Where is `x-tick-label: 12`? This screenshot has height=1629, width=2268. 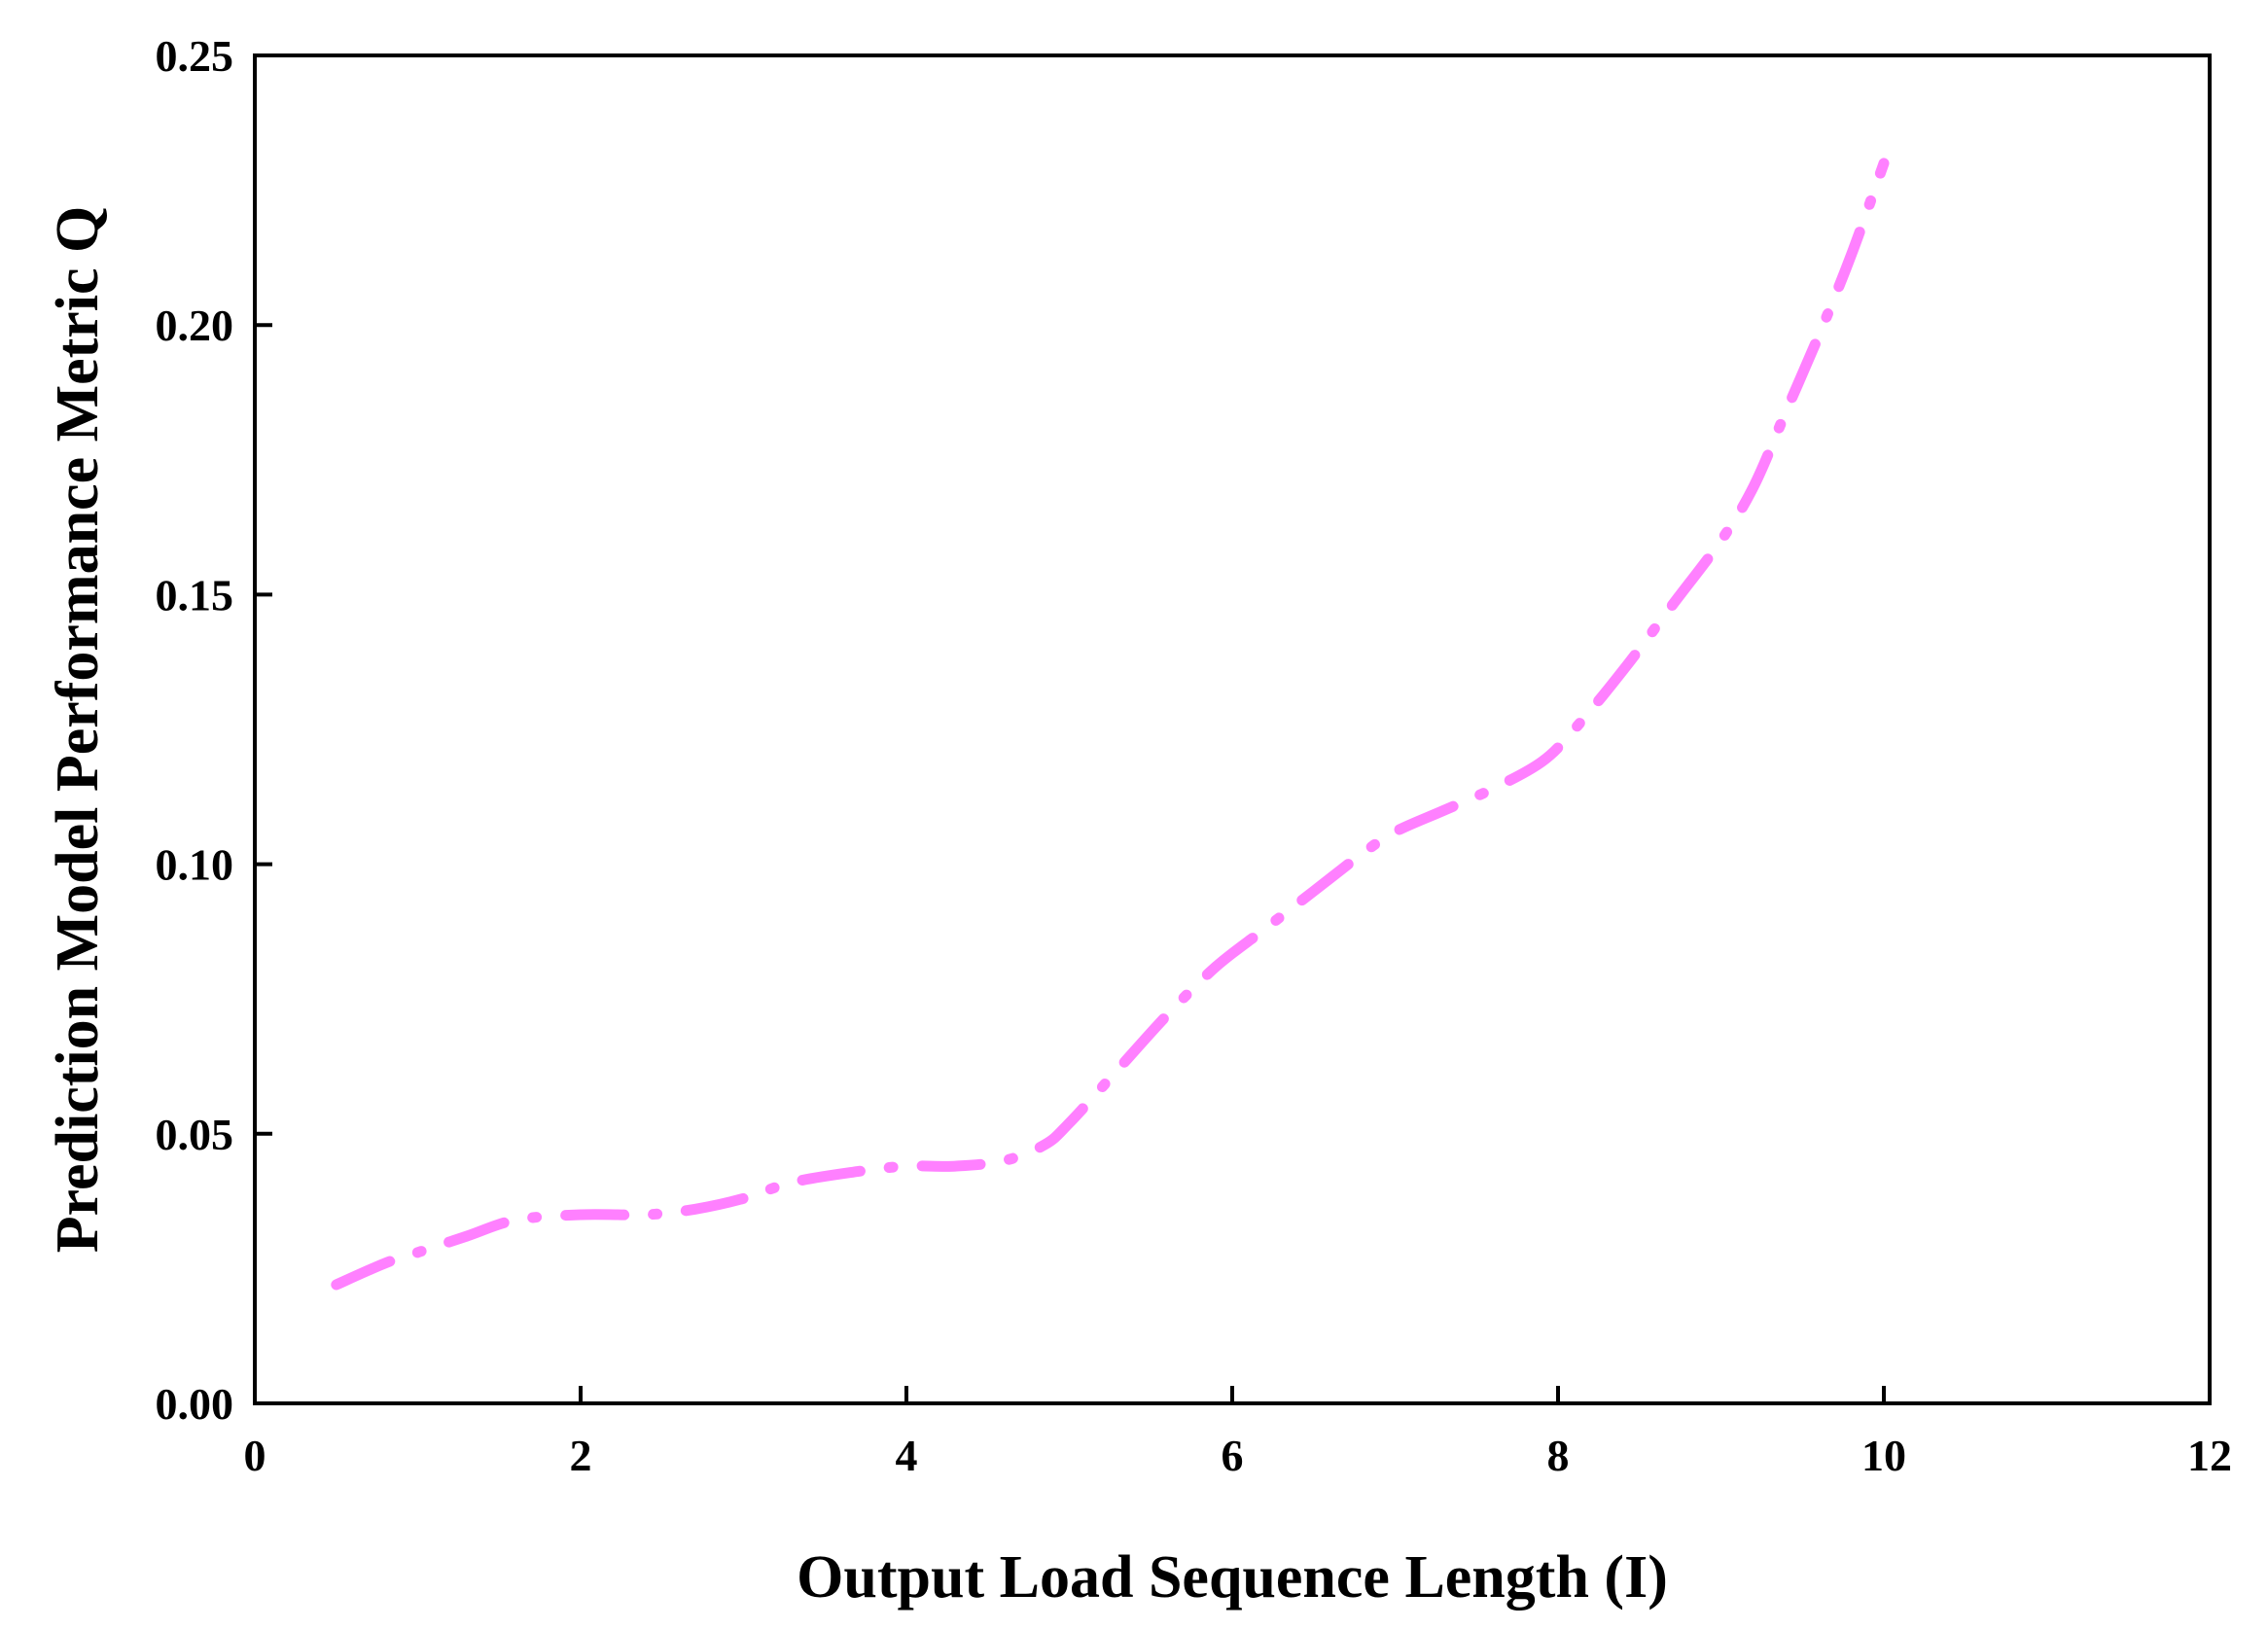 x-tick-label: 12 is located at coordinates (2209, 1455).